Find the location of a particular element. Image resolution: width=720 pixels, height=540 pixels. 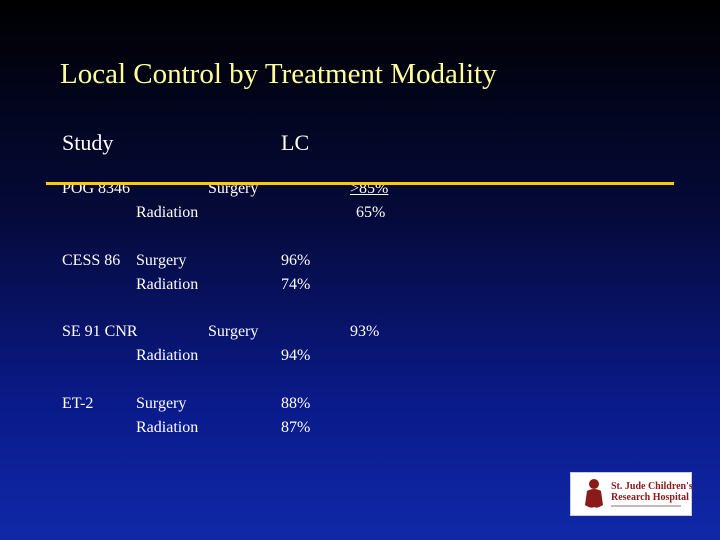

hospital-logo: St. Jude Children's Research Hospital is located at coordinates (631, 494).